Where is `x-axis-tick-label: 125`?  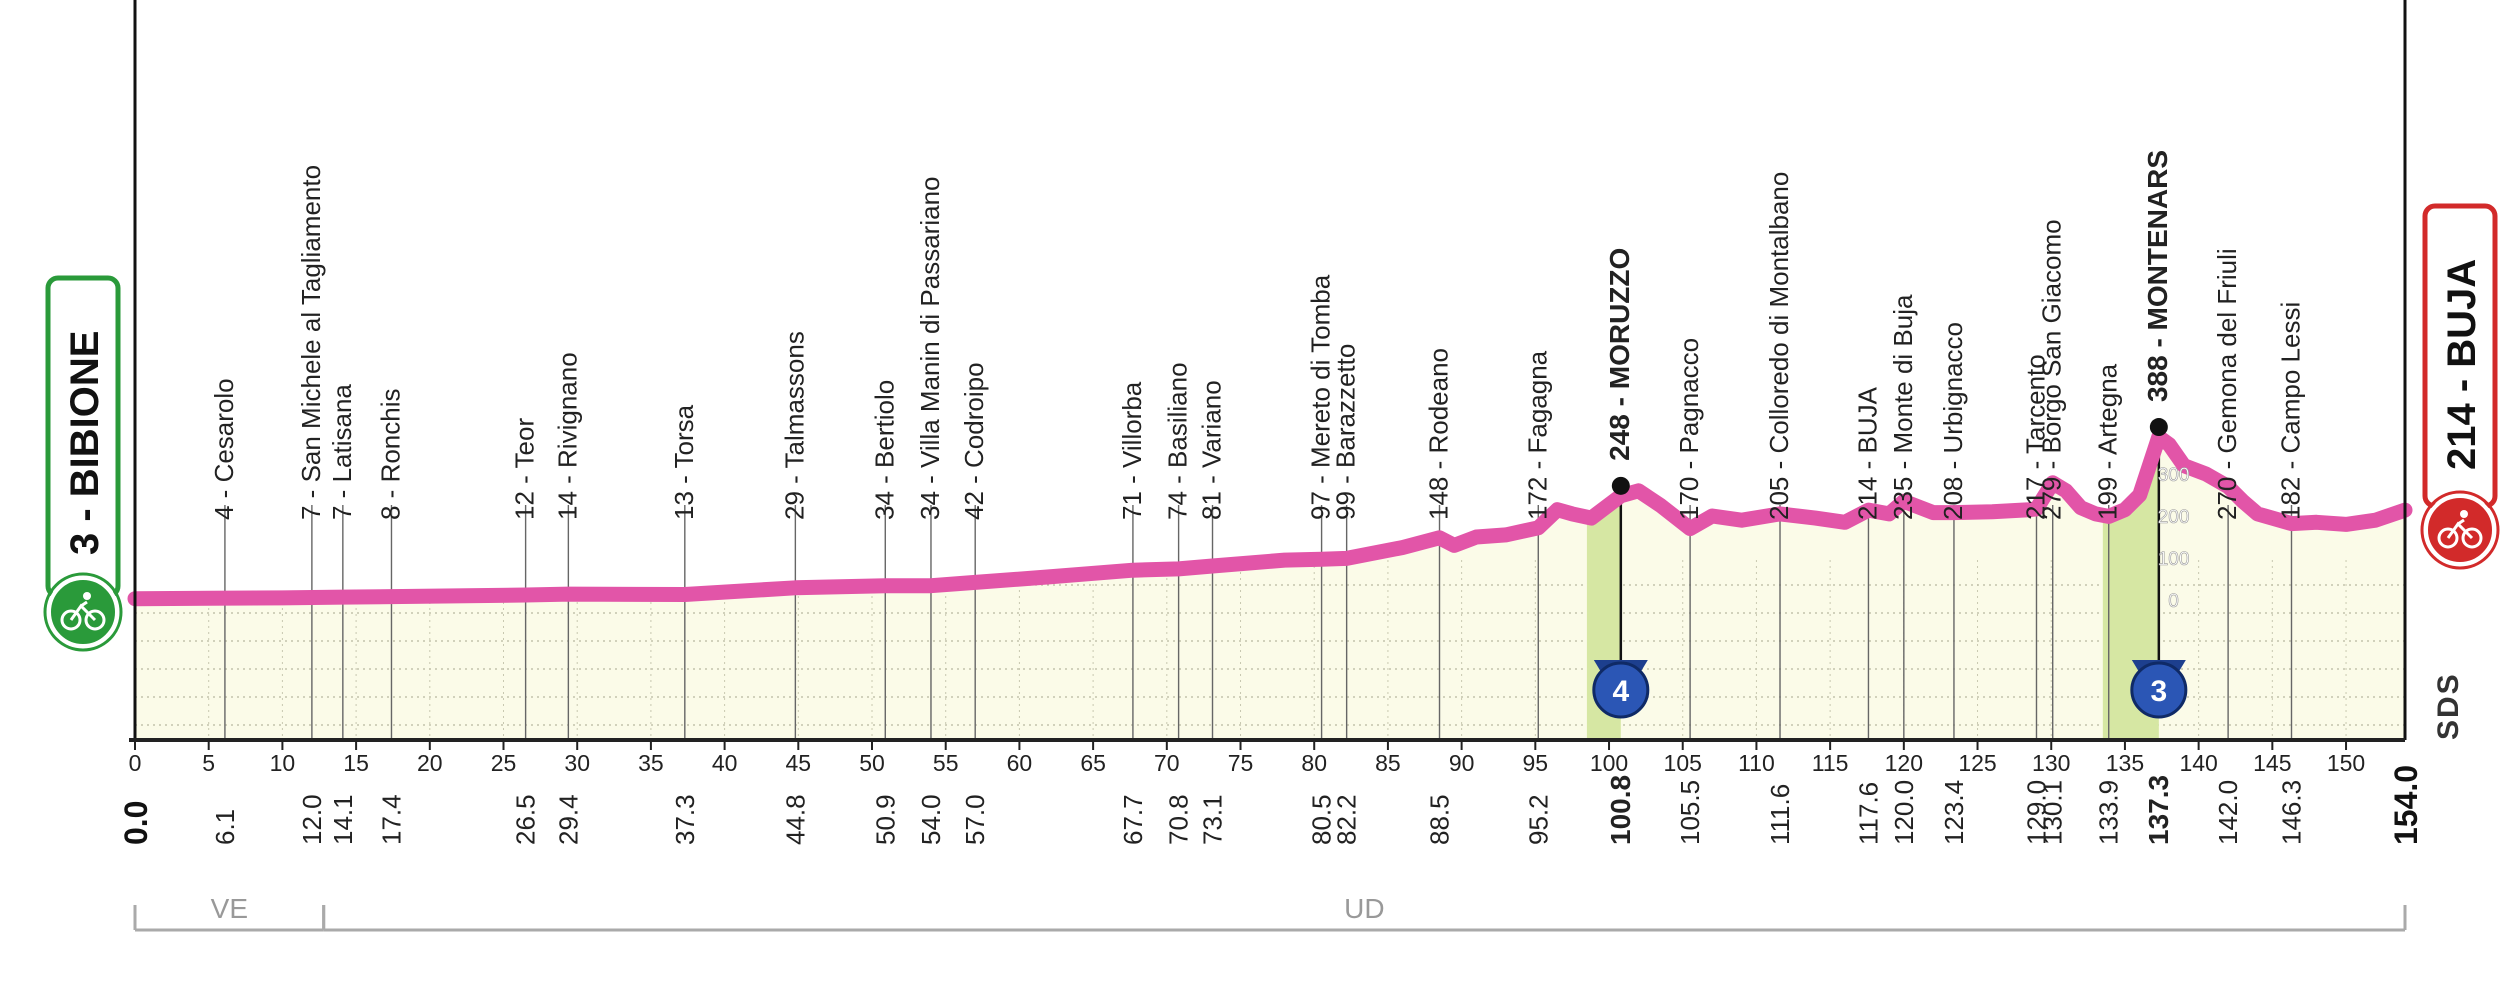
x-axis-tick-label: 125 is located at coordinates (1977, 763).